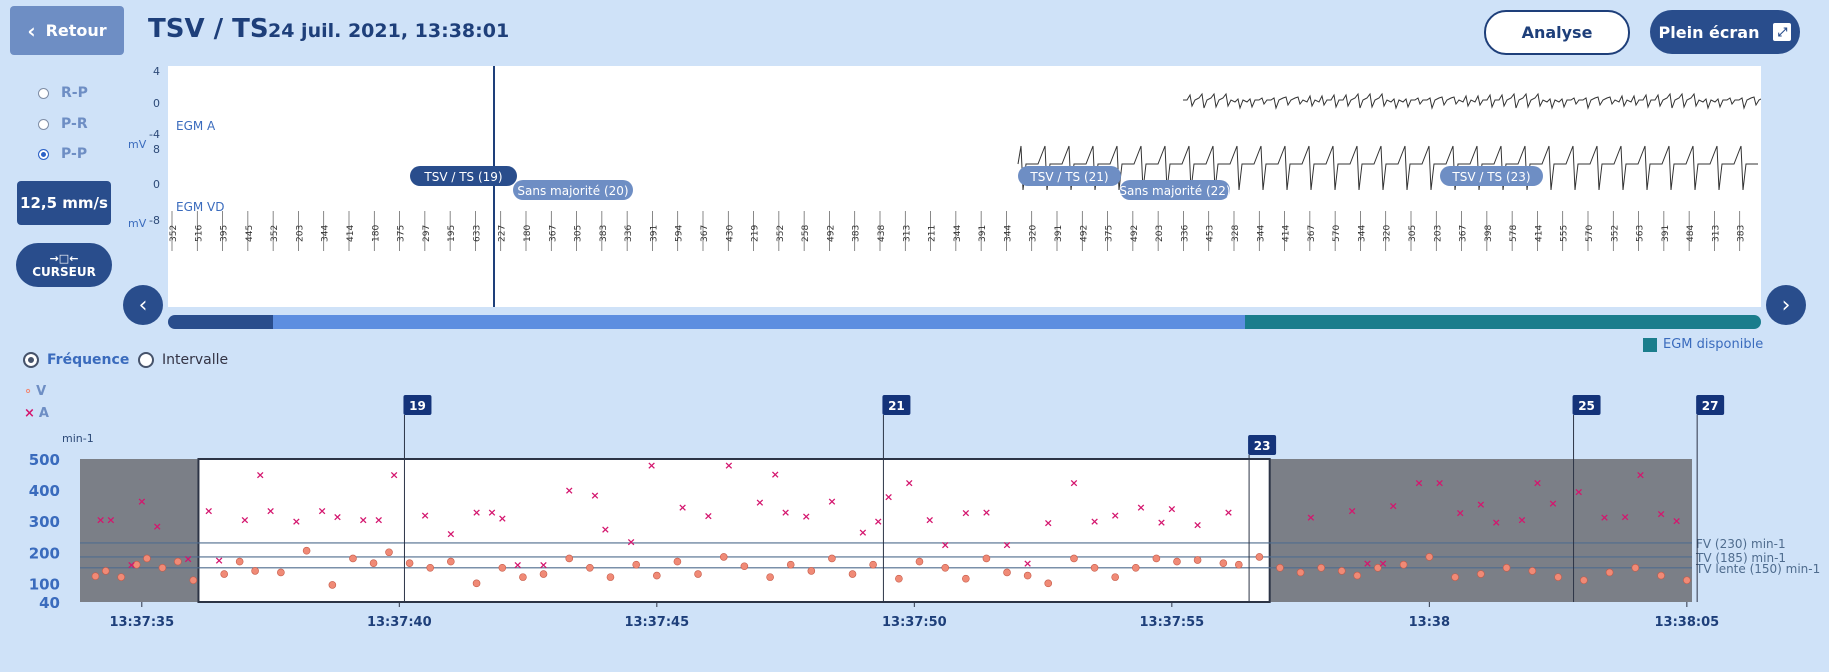  Describe the element at coordinates (1337, 233) in the screenshot. I see `interval-value: 570` at that location.